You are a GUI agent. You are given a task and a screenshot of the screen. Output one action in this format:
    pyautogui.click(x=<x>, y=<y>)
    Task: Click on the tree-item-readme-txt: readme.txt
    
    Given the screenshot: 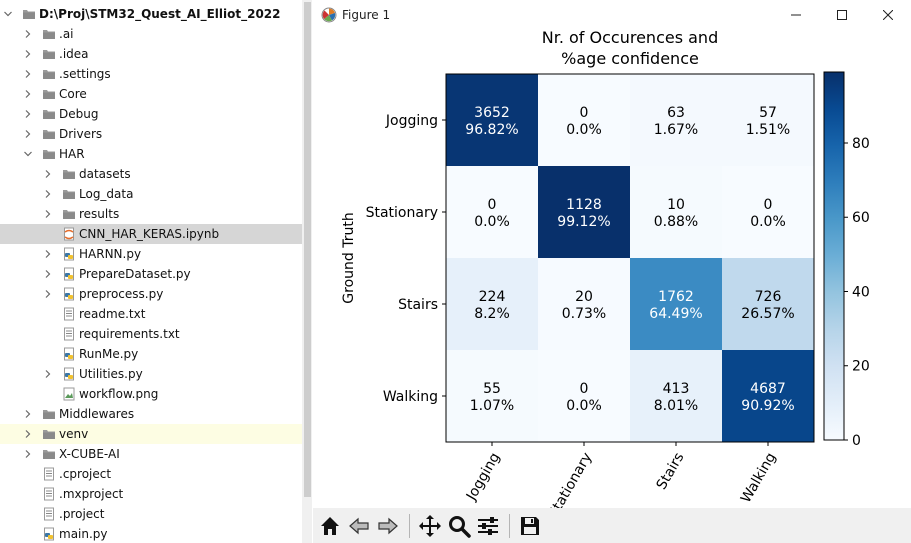 What is the action you would take?
    pyautogui.click(x=151, y=314)
    